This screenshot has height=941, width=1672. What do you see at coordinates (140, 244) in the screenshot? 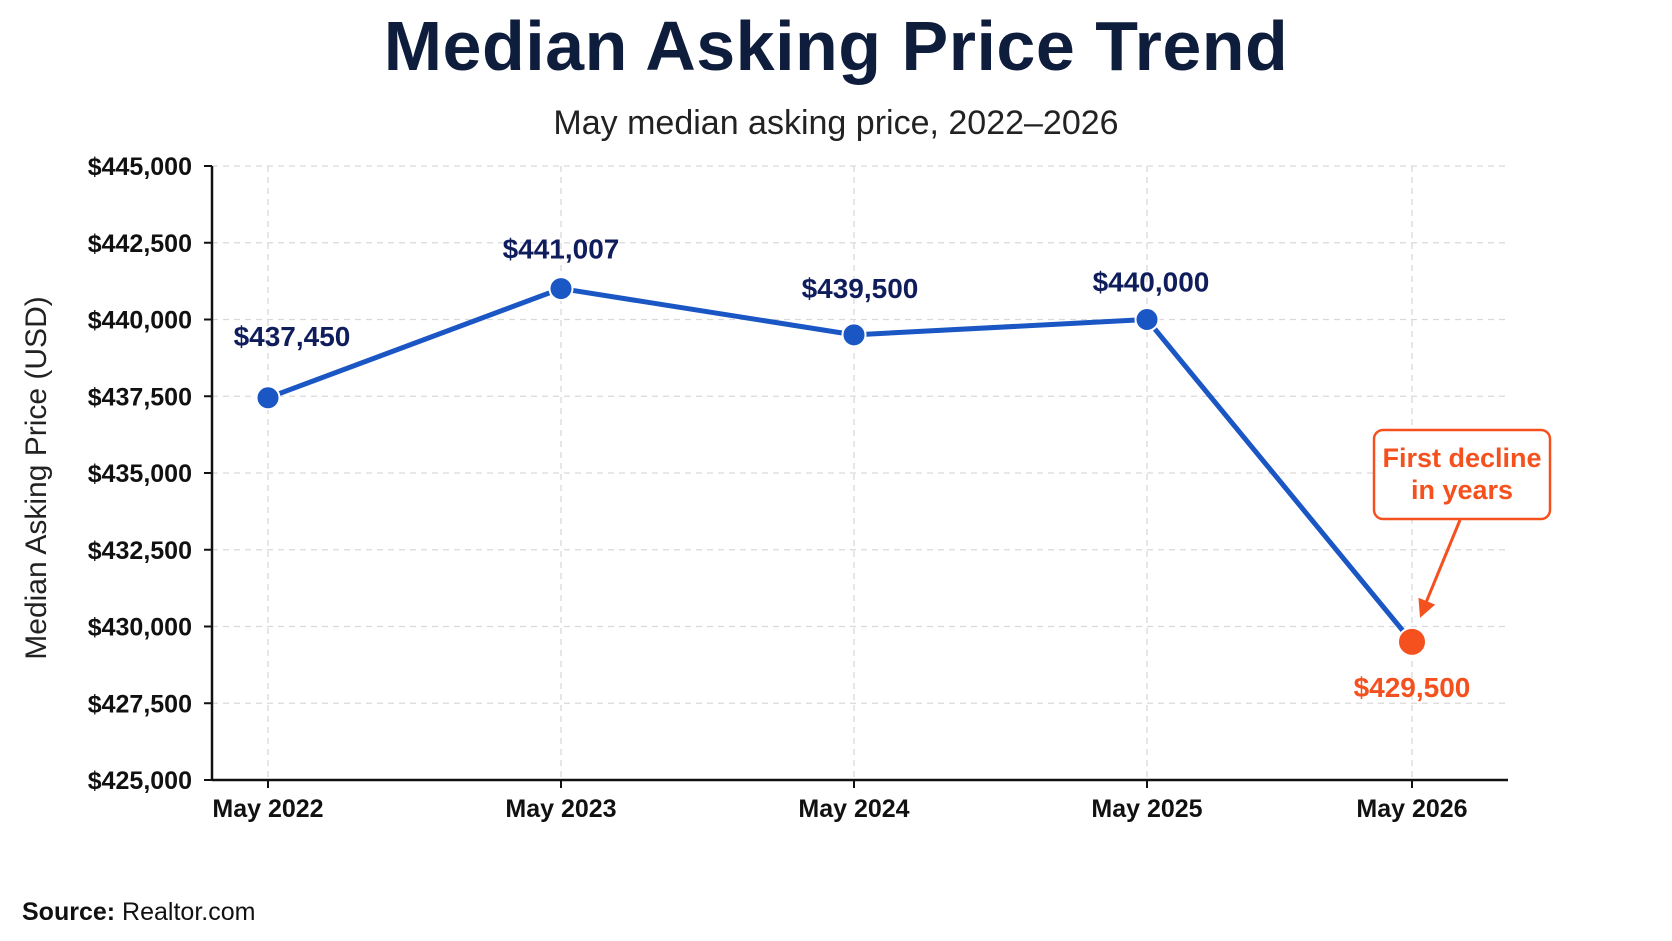
I see `y-tick-label: $442,500` at bounding box center [140, 244].